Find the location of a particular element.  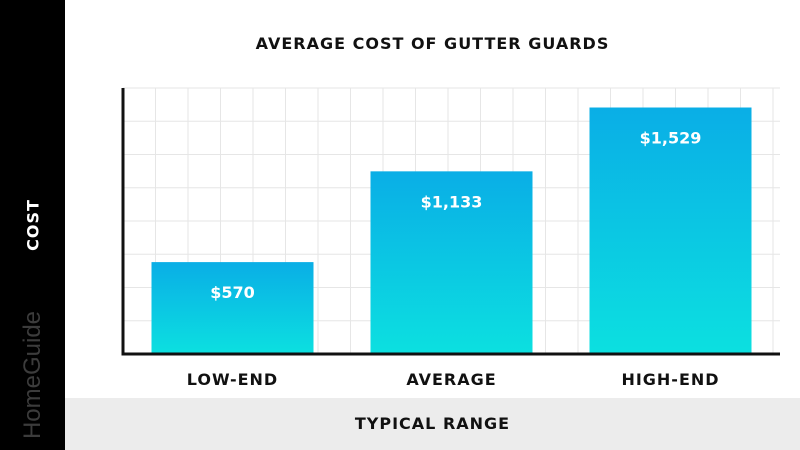

footer-band: TYPICAL RANGE is located at coordinates (432, 424).